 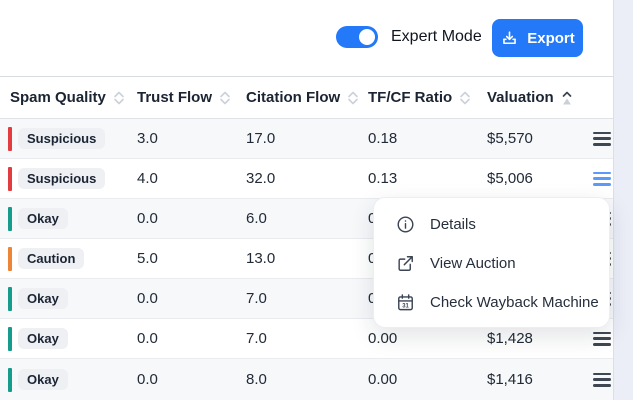 I want to click on row-menu-button-active, so click(x=602, y=178).